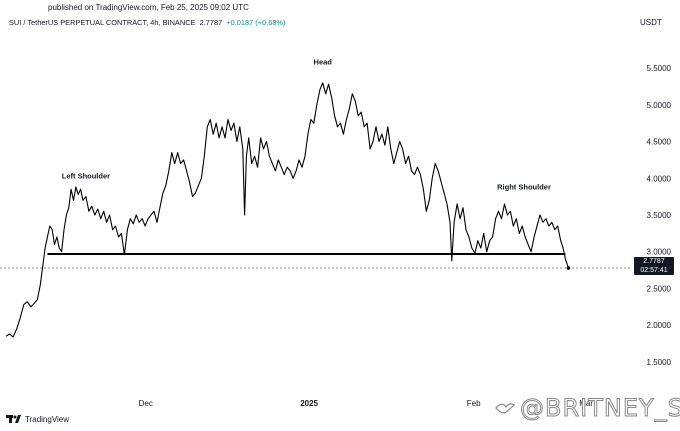 Image resolution: width=680 pixels, height=431 pixels. I want to click on y-tick-label: 3.5000, so click(659, 215).